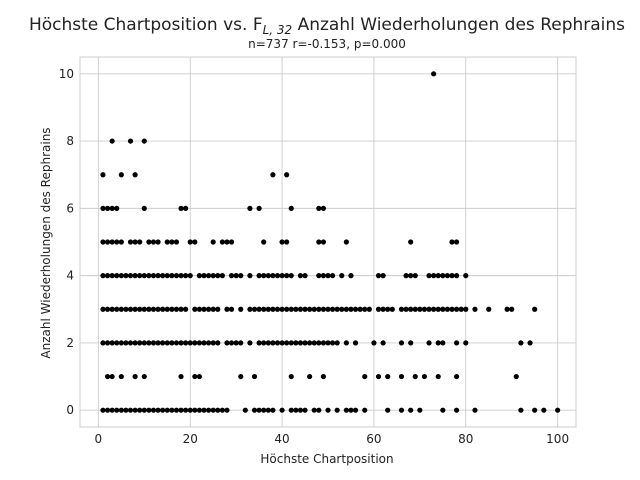 The image size is (640, 480). Describe the element at coordinates (66, 242) in the screenshot. I see `y-ticks: 0 2 4 6 8 10` at that location.